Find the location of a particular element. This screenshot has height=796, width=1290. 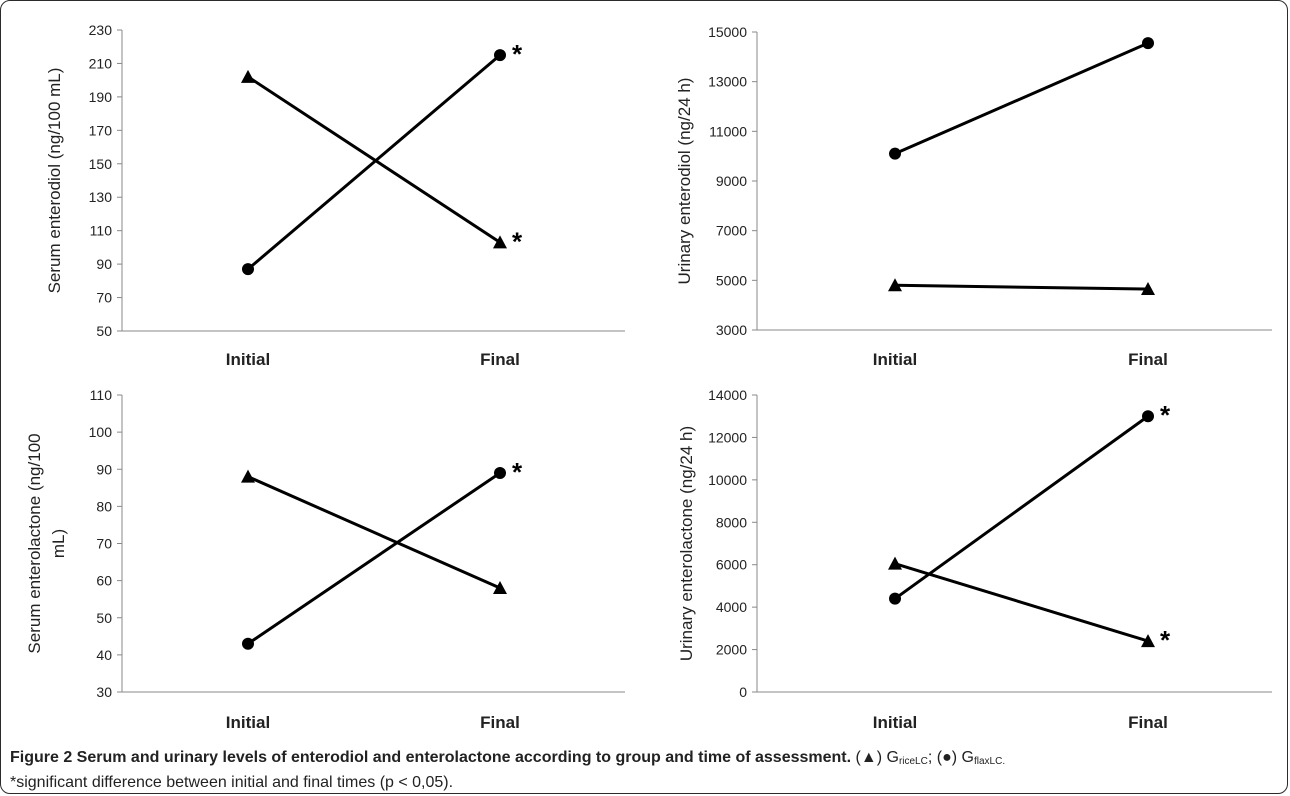

y-tick-label: 130 is located at coordinates (101, 197).